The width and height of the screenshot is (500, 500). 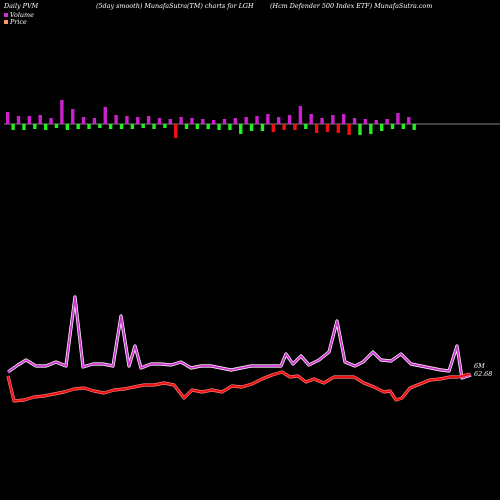 I want to click on header-left: Daily PVM, so click(x=21, y=6).